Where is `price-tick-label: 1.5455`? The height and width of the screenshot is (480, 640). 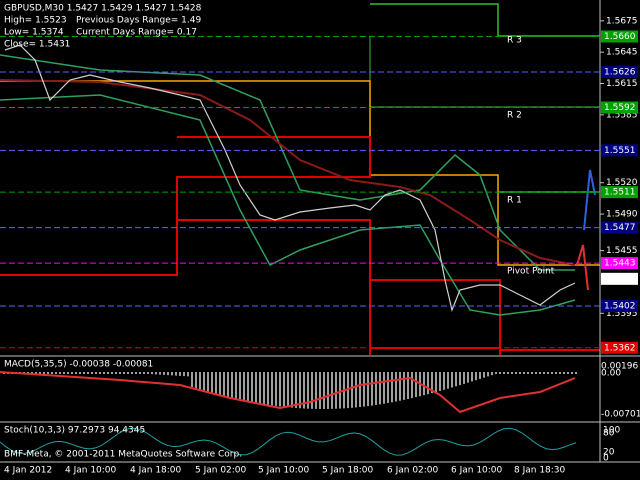 price-tick-label: 1.5455 is located at coordinates (622, 251).